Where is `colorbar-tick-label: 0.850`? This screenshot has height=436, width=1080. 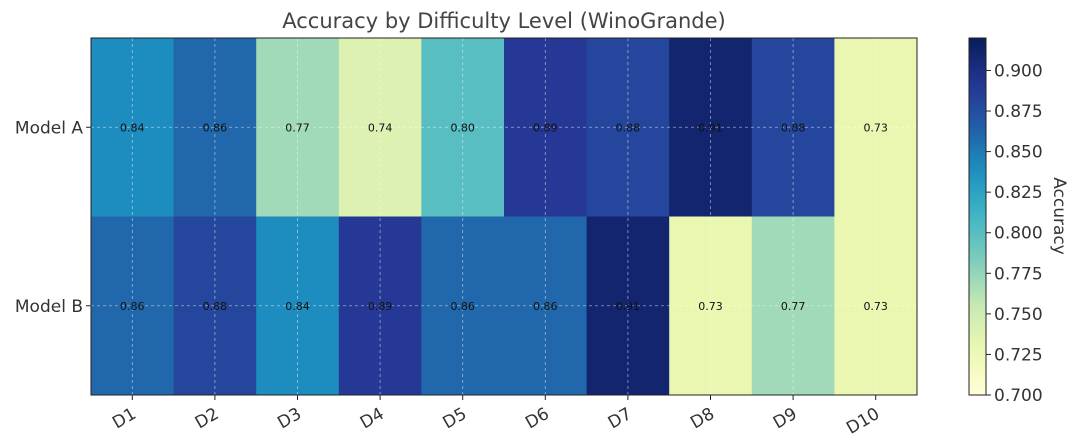 colorbar-tick-label: 0.850 is located at coordinates (1018, 153).